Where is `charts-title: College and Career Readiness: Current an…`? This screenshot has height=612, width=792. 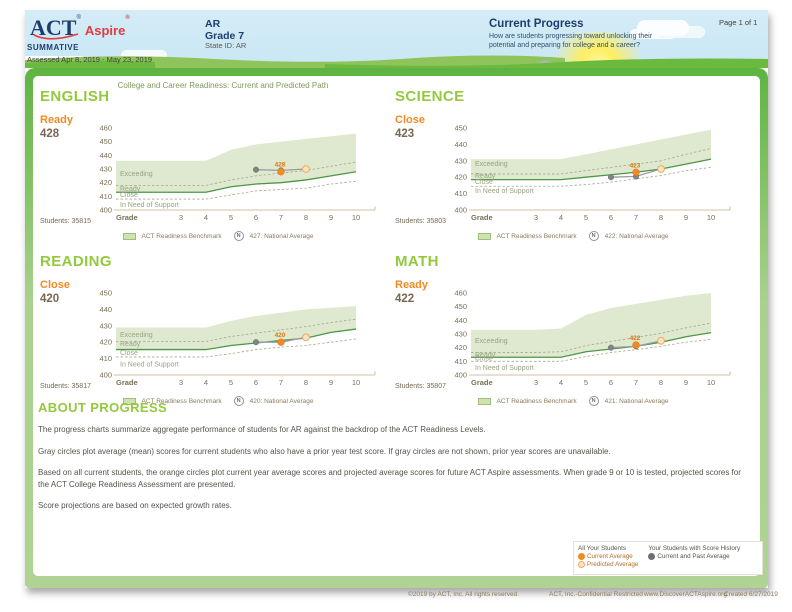 charts-title: College and Career Readiness: Current an… is located at coordinates (223, 85).